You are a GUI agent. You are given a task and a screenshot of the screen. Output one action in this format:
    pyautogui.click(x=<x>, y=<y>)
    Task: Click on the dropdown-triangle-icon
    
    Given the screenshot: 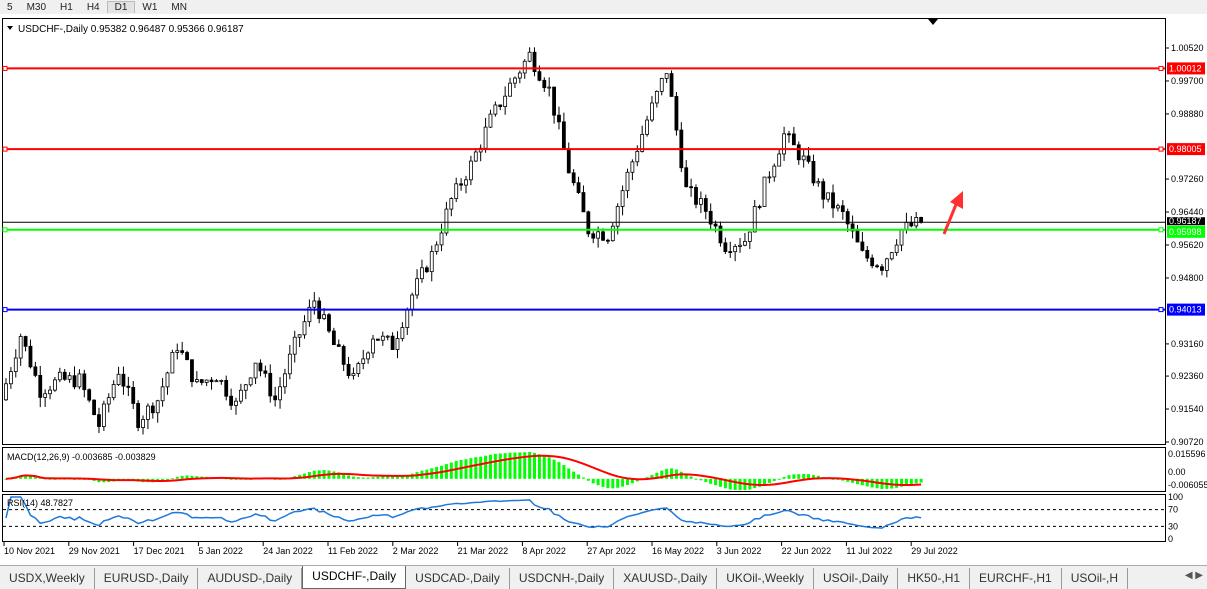 What is the action you would take?
    pyautogui.click(x=10, y=28)
    